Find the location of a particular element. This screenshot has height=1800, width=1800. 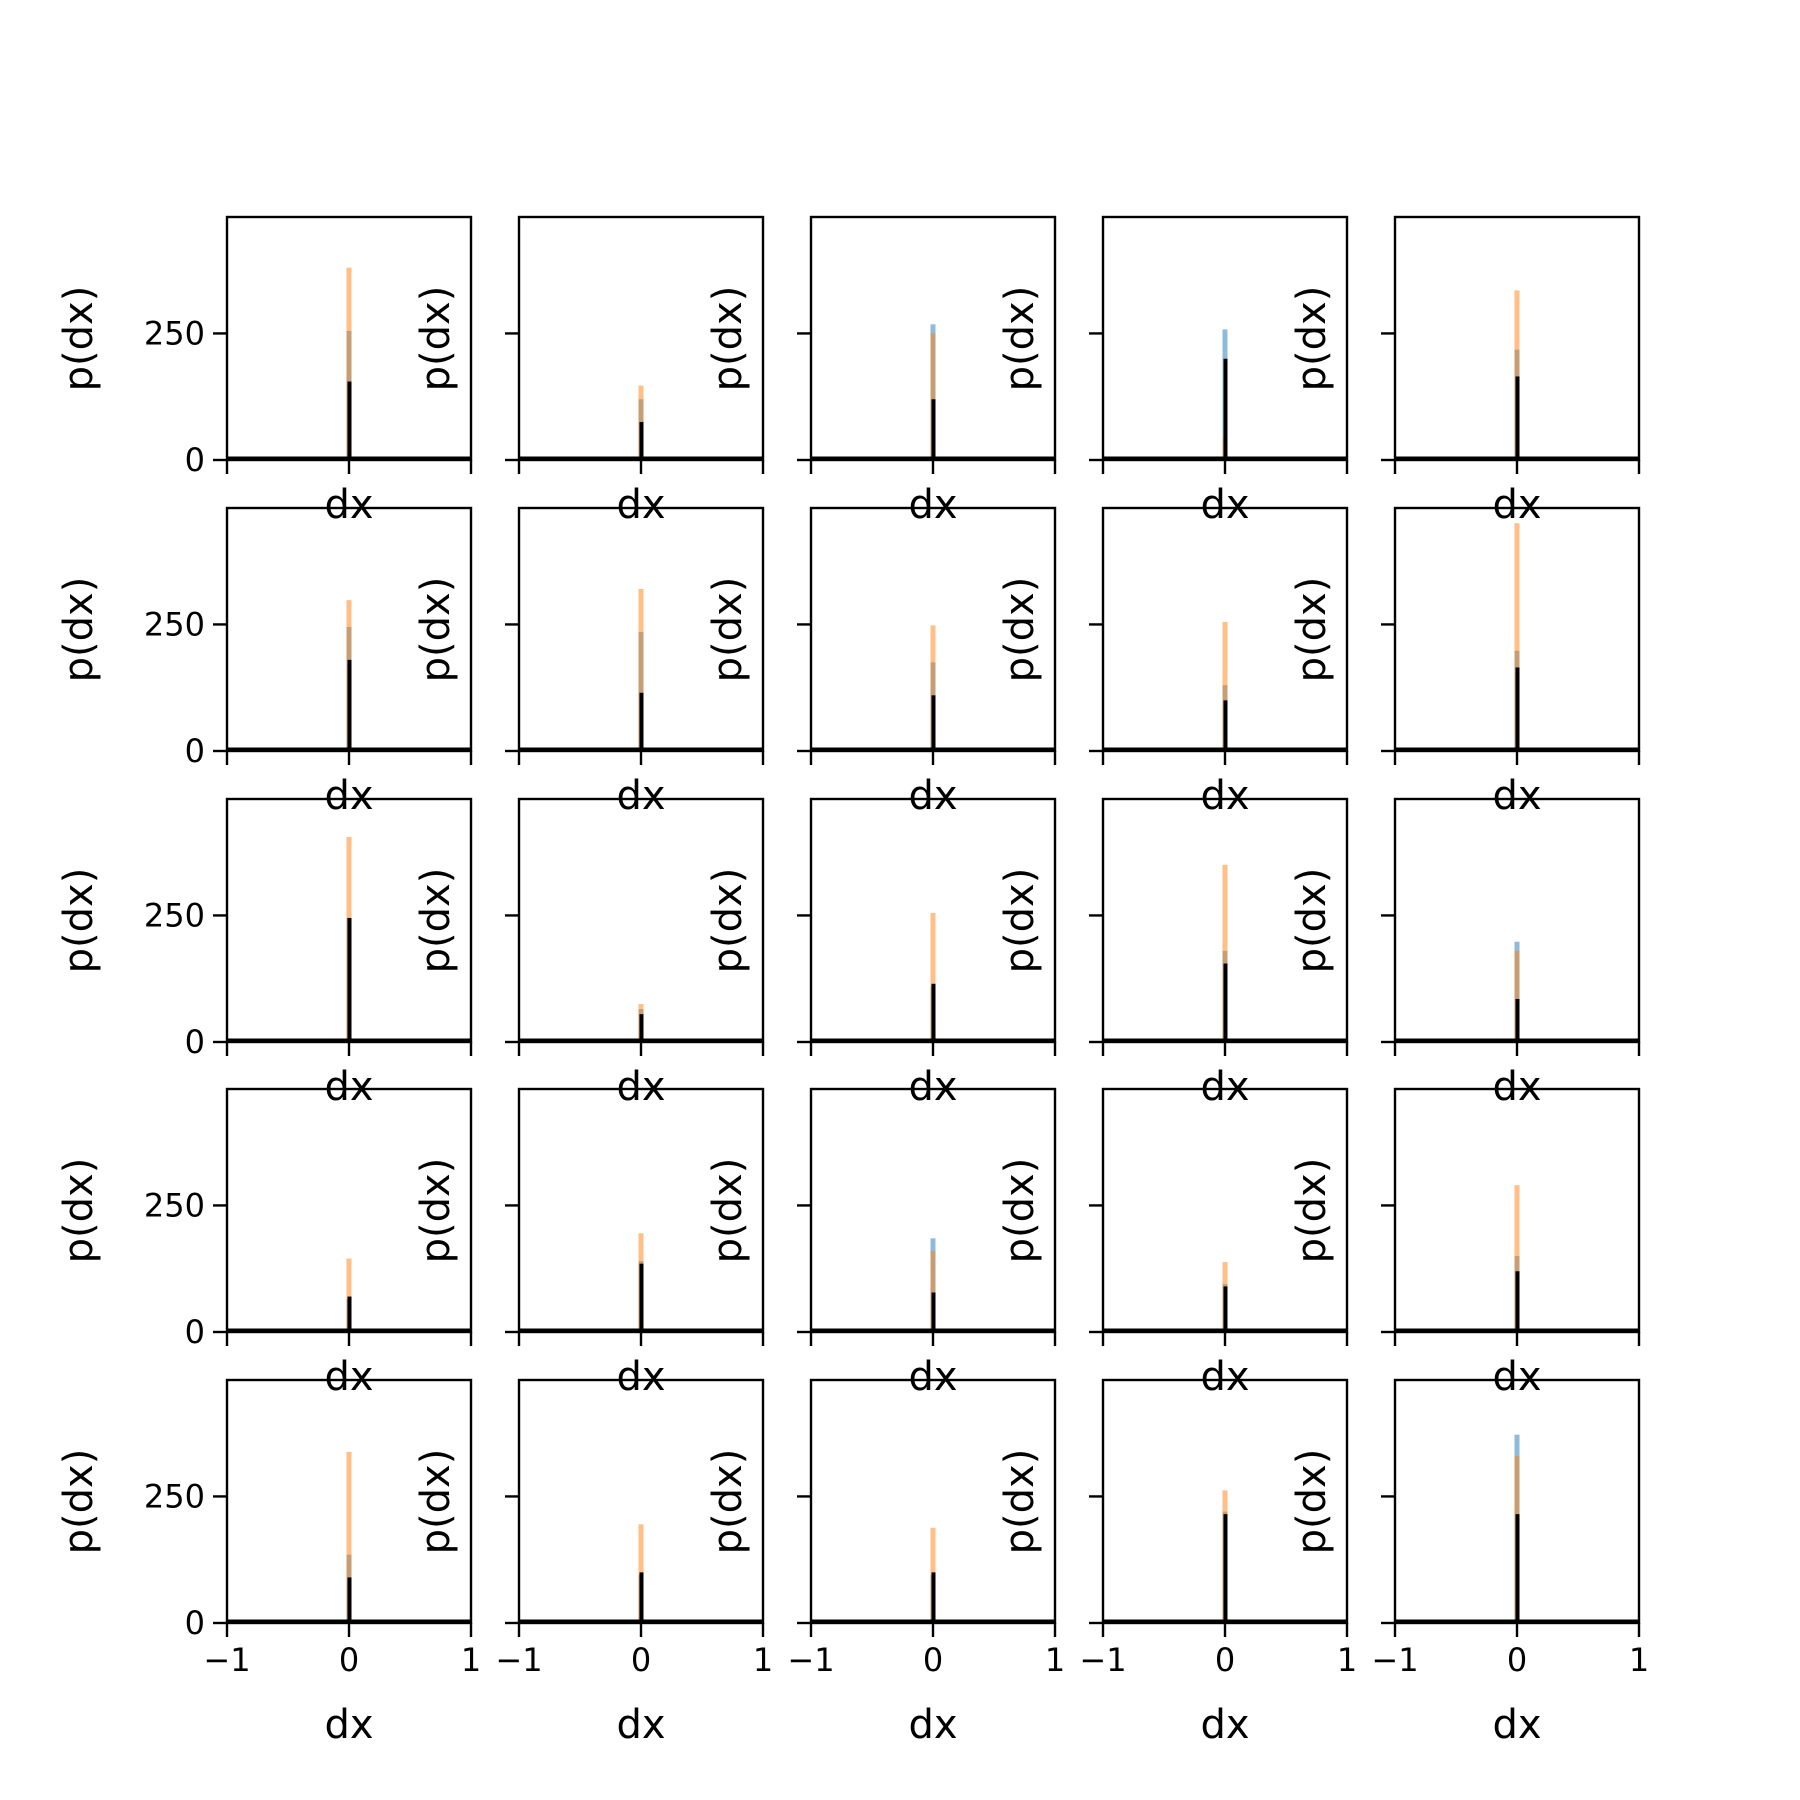

subplot-r2-c4: dx p(dx) is located at coordinates (1173, 662).